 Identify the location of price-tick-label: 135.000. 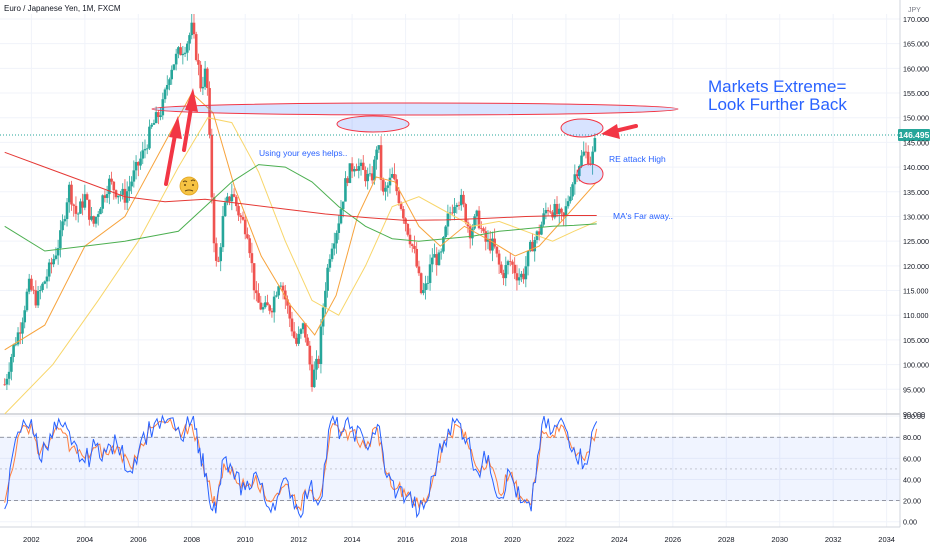
(916, 192).